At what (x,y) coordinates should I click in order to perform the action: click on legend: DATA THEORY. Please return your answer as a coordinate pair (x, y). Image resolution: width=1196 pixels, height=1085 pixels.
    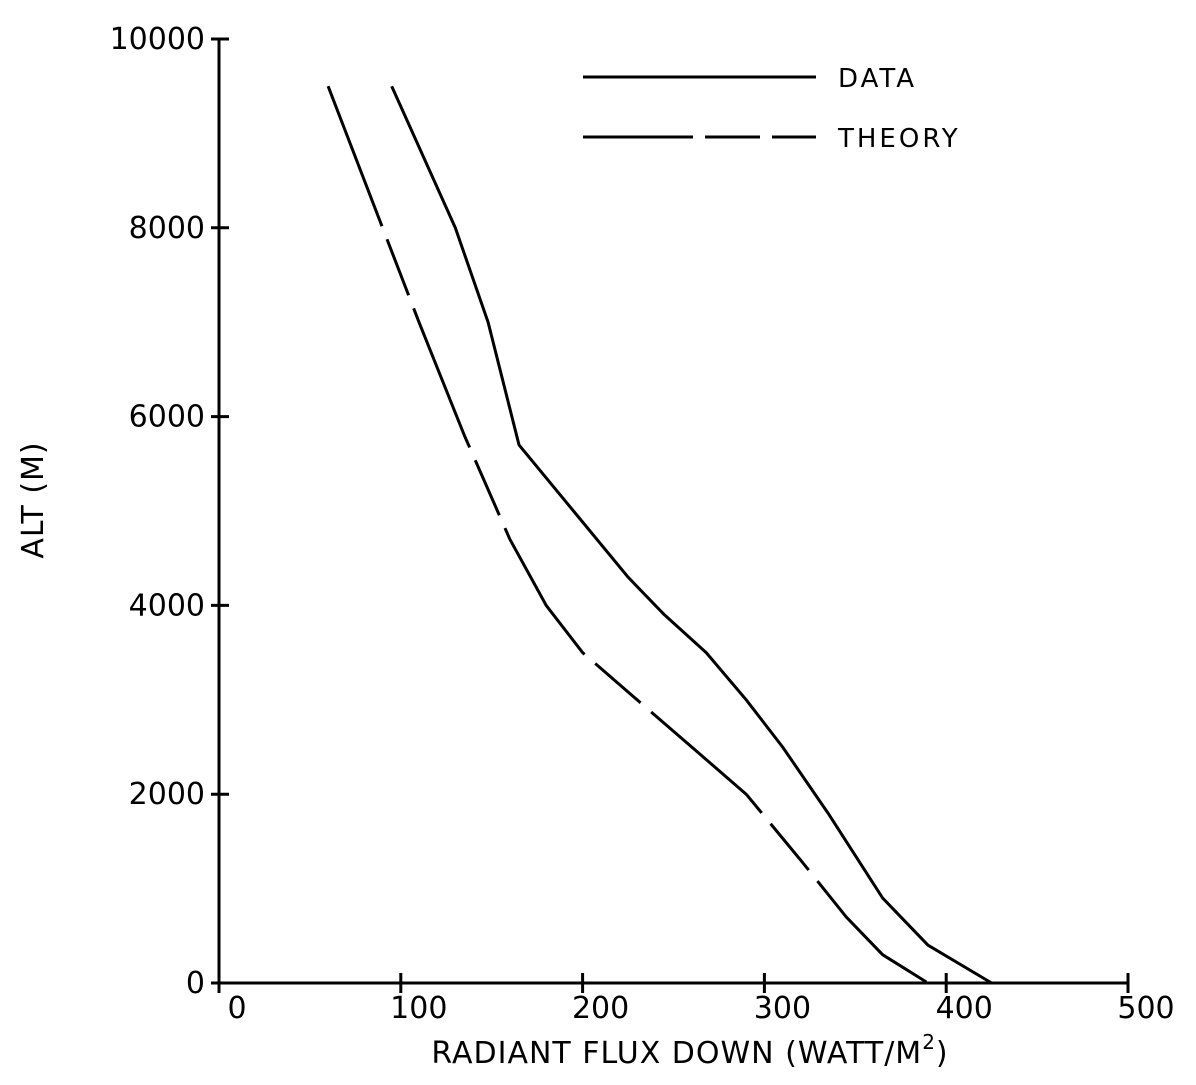
    Looking at the image, I should click on (772, 109).